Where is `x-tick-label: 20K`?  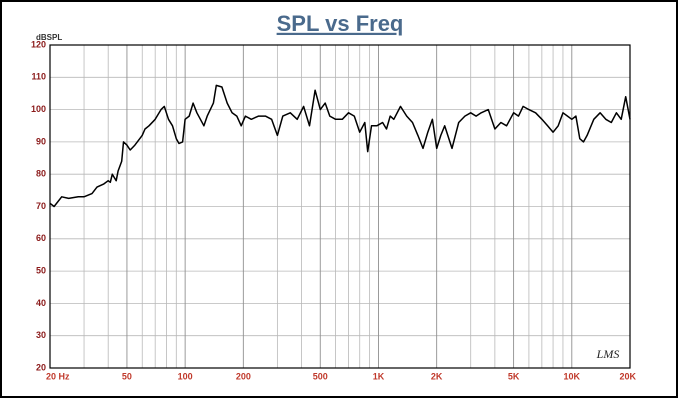 x-tick-label: 20K is located at coordinates (627, 376).